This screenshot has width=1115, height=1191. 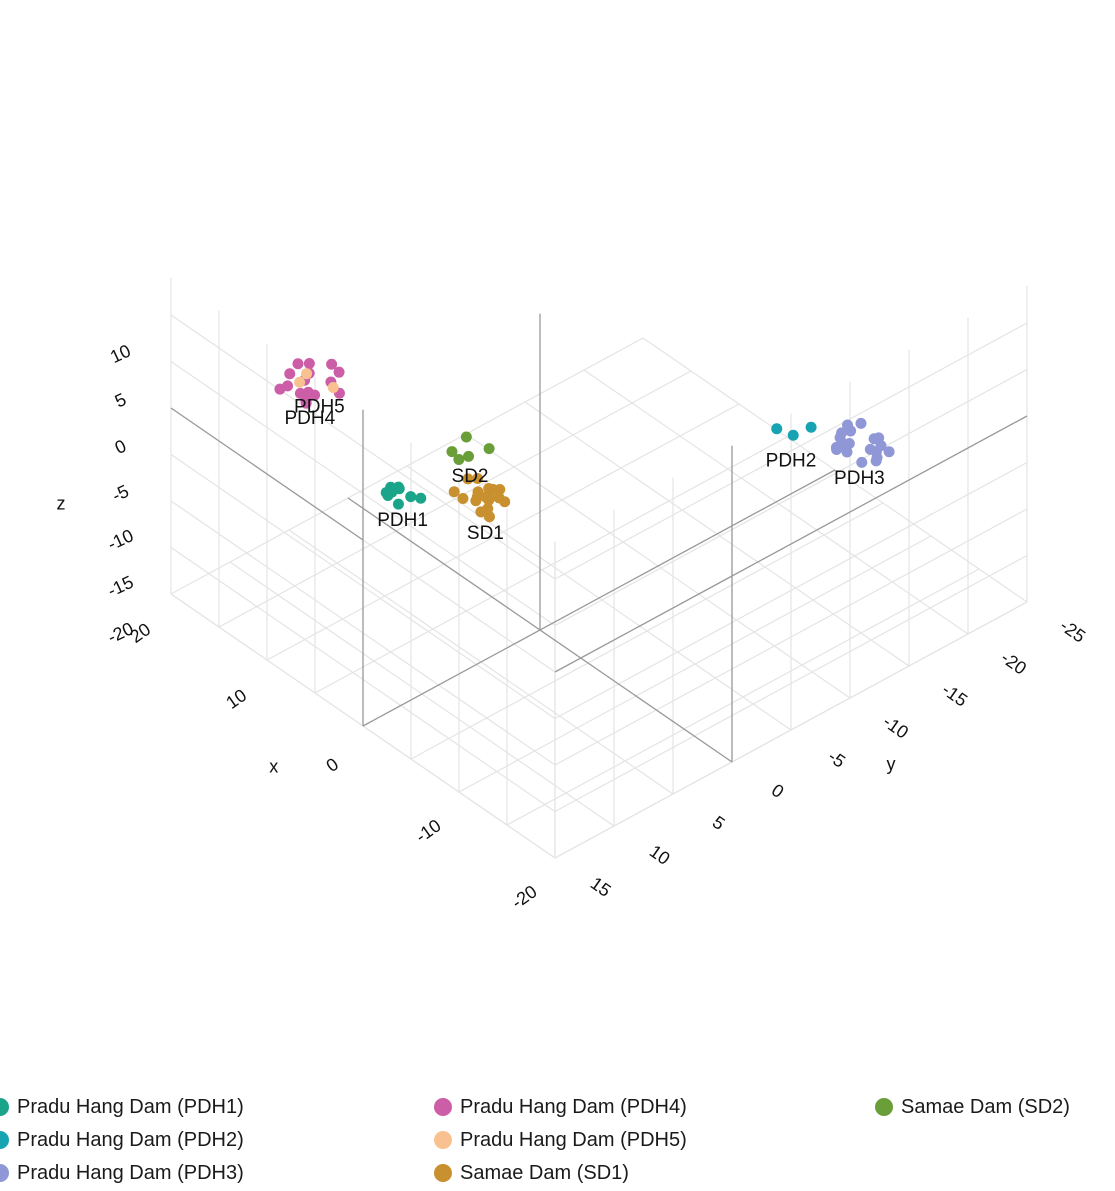 I want to click on z-axis-label: z, so click(x=61, y=503).